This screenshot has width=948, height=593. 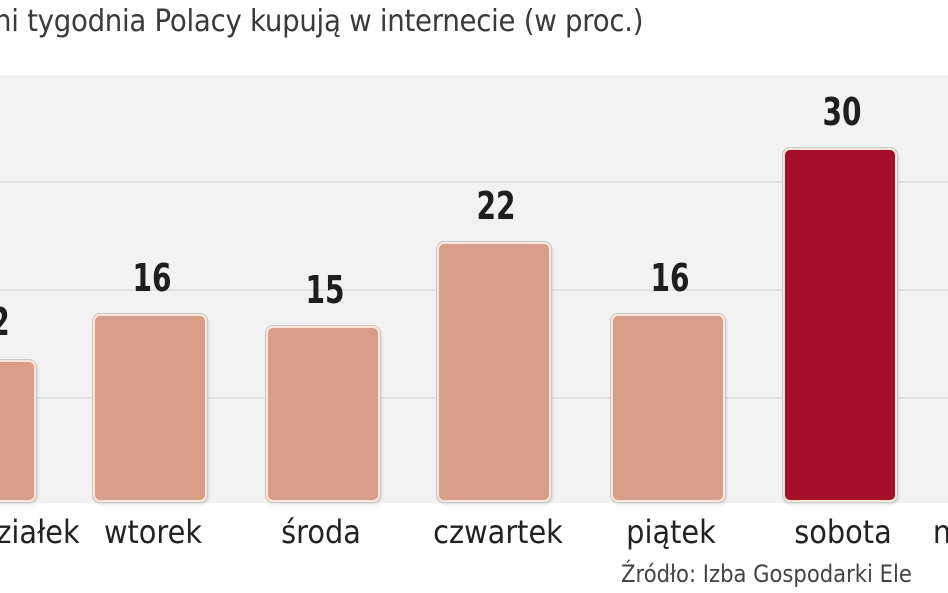 I want to click on value-label-thursday: 22, so click(x=496, y=206).